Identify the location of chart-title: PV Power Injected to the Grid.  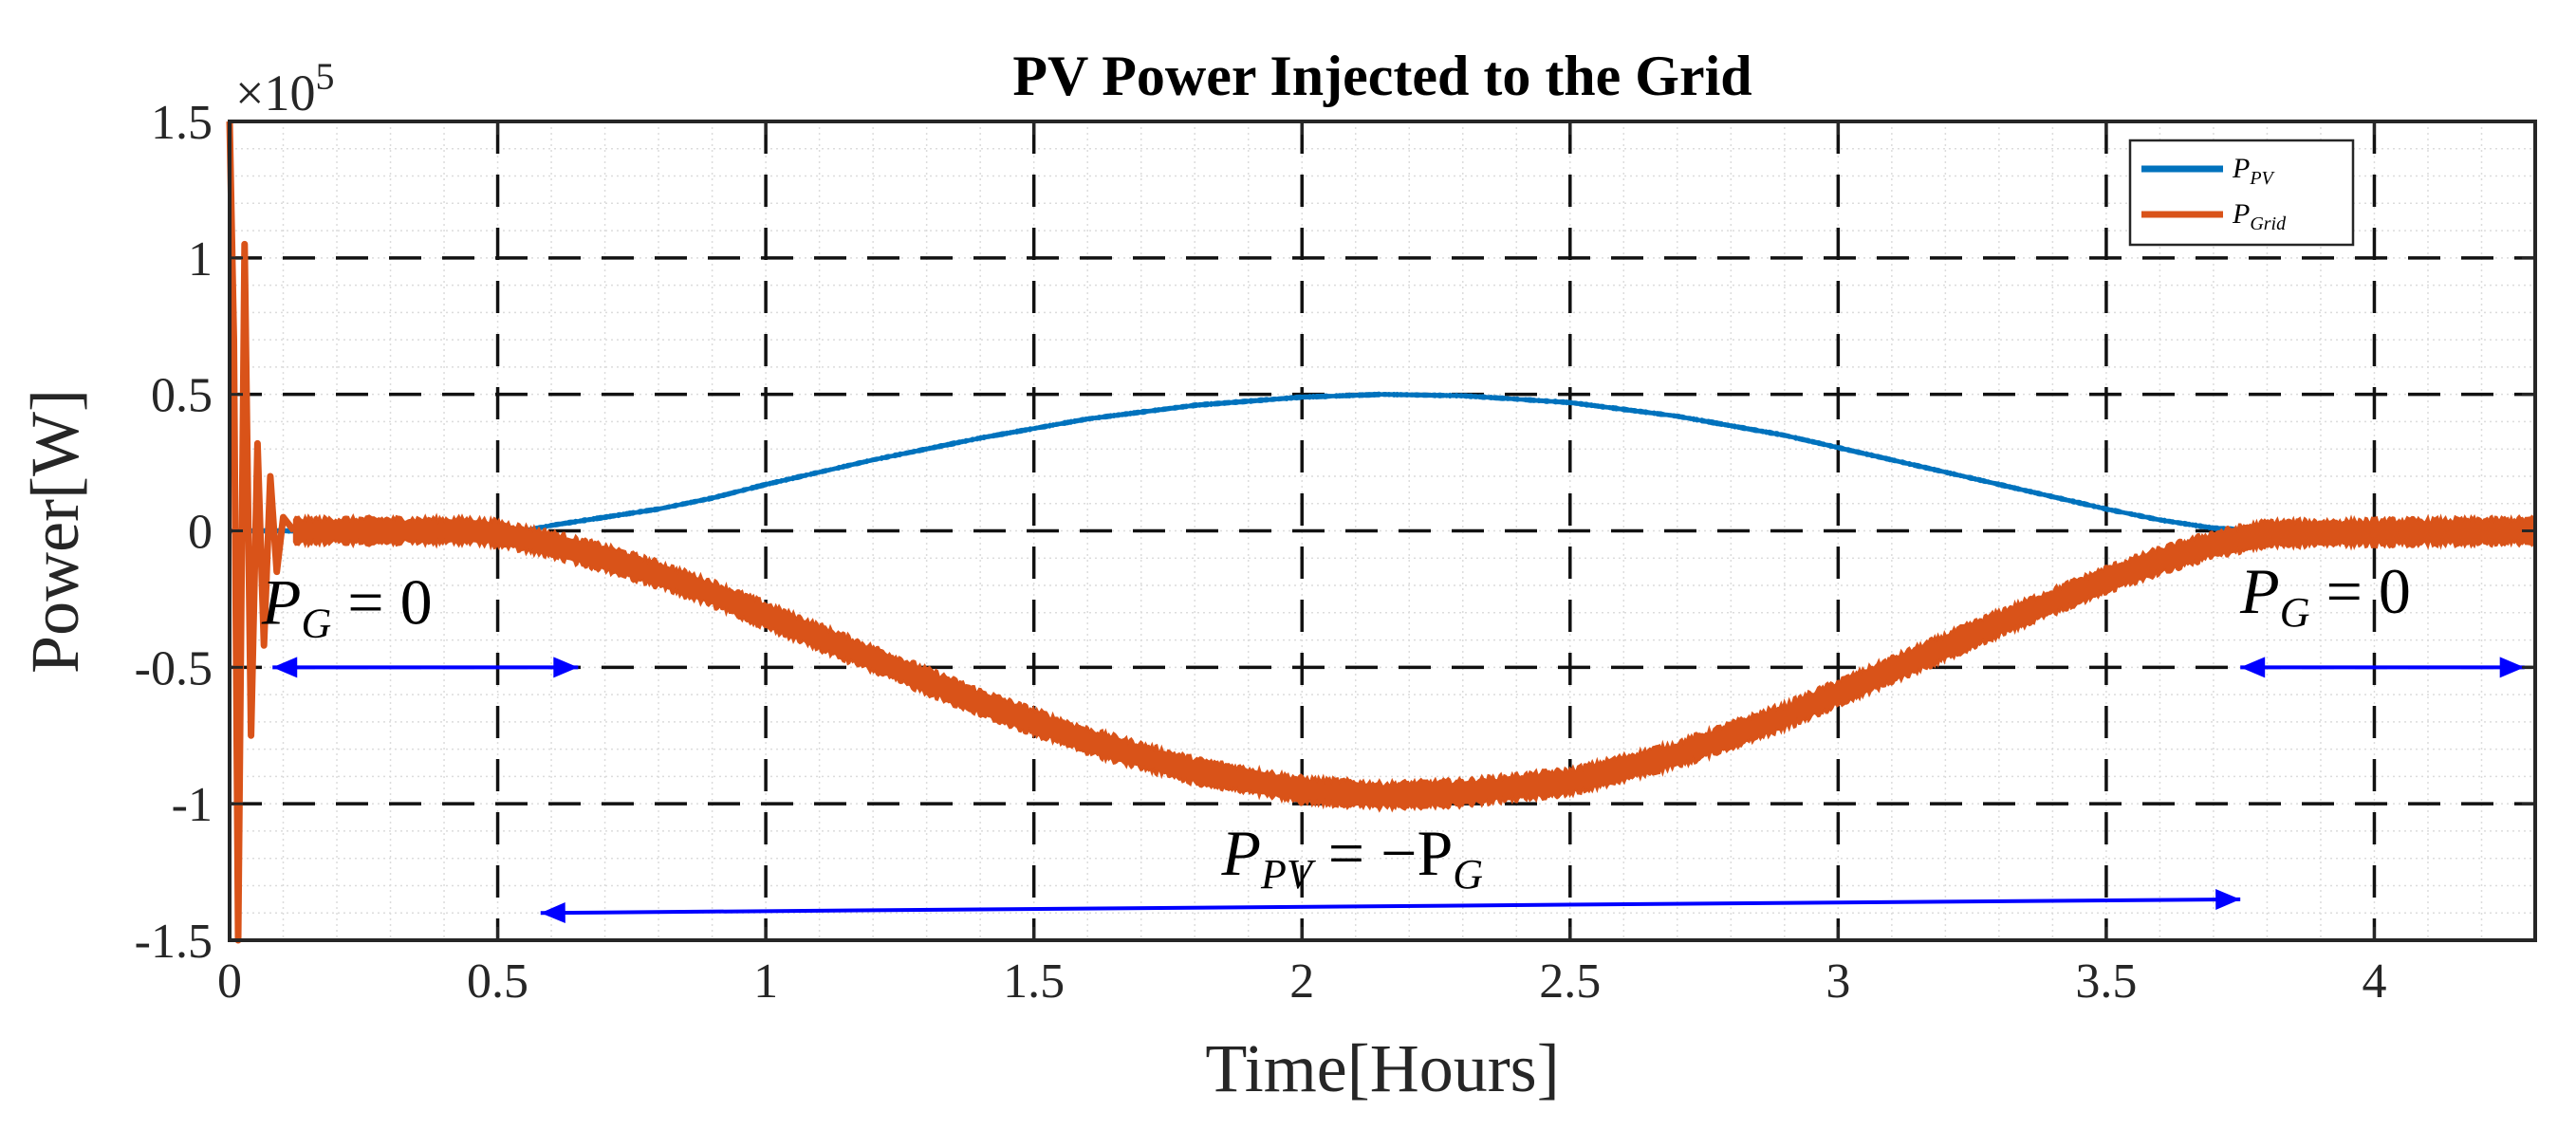
(1381, 76).